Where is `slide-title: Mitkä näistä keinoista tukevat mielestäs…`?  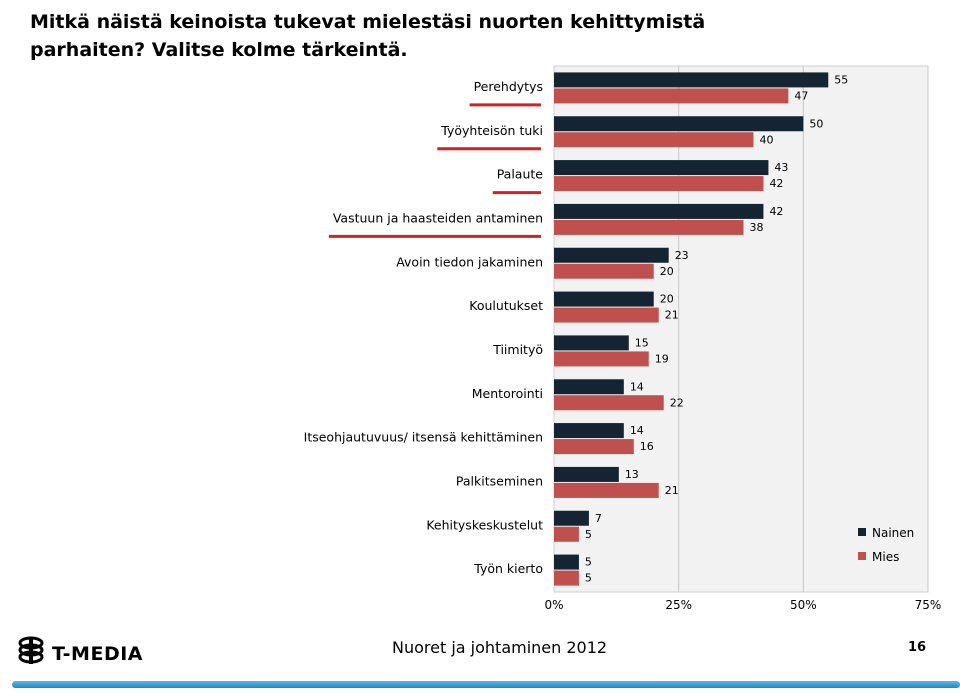
slide-title: Mitkä näistä keinoista tukevat mielestäs… is located at coordinates (410, 36).